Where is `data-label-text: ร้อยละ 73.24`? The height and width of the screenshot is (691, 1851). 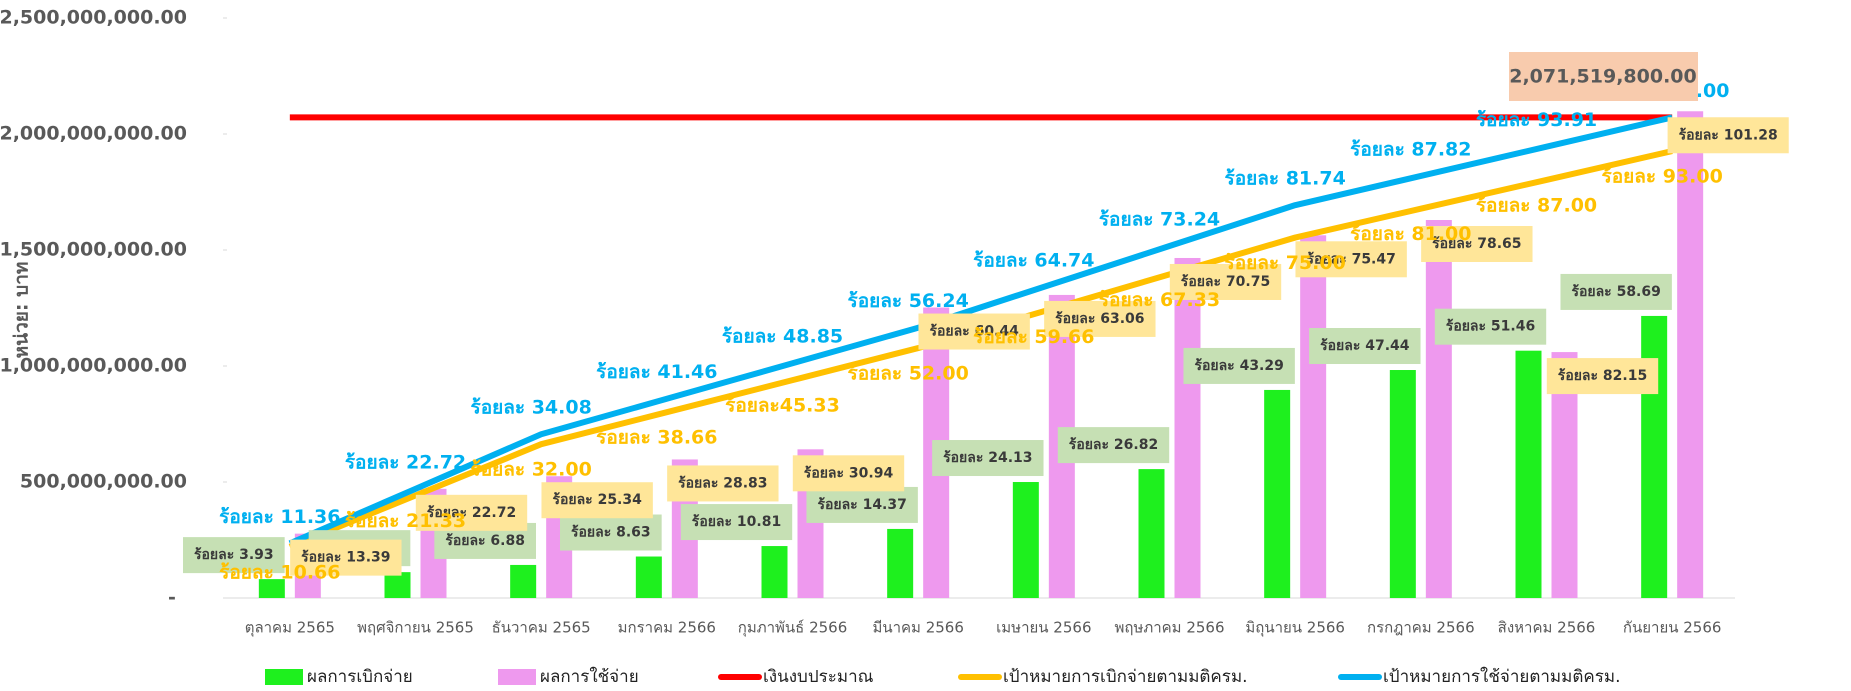 data-label-text: ร้อยละ 73.24 is located at coordinates (1159, 220).